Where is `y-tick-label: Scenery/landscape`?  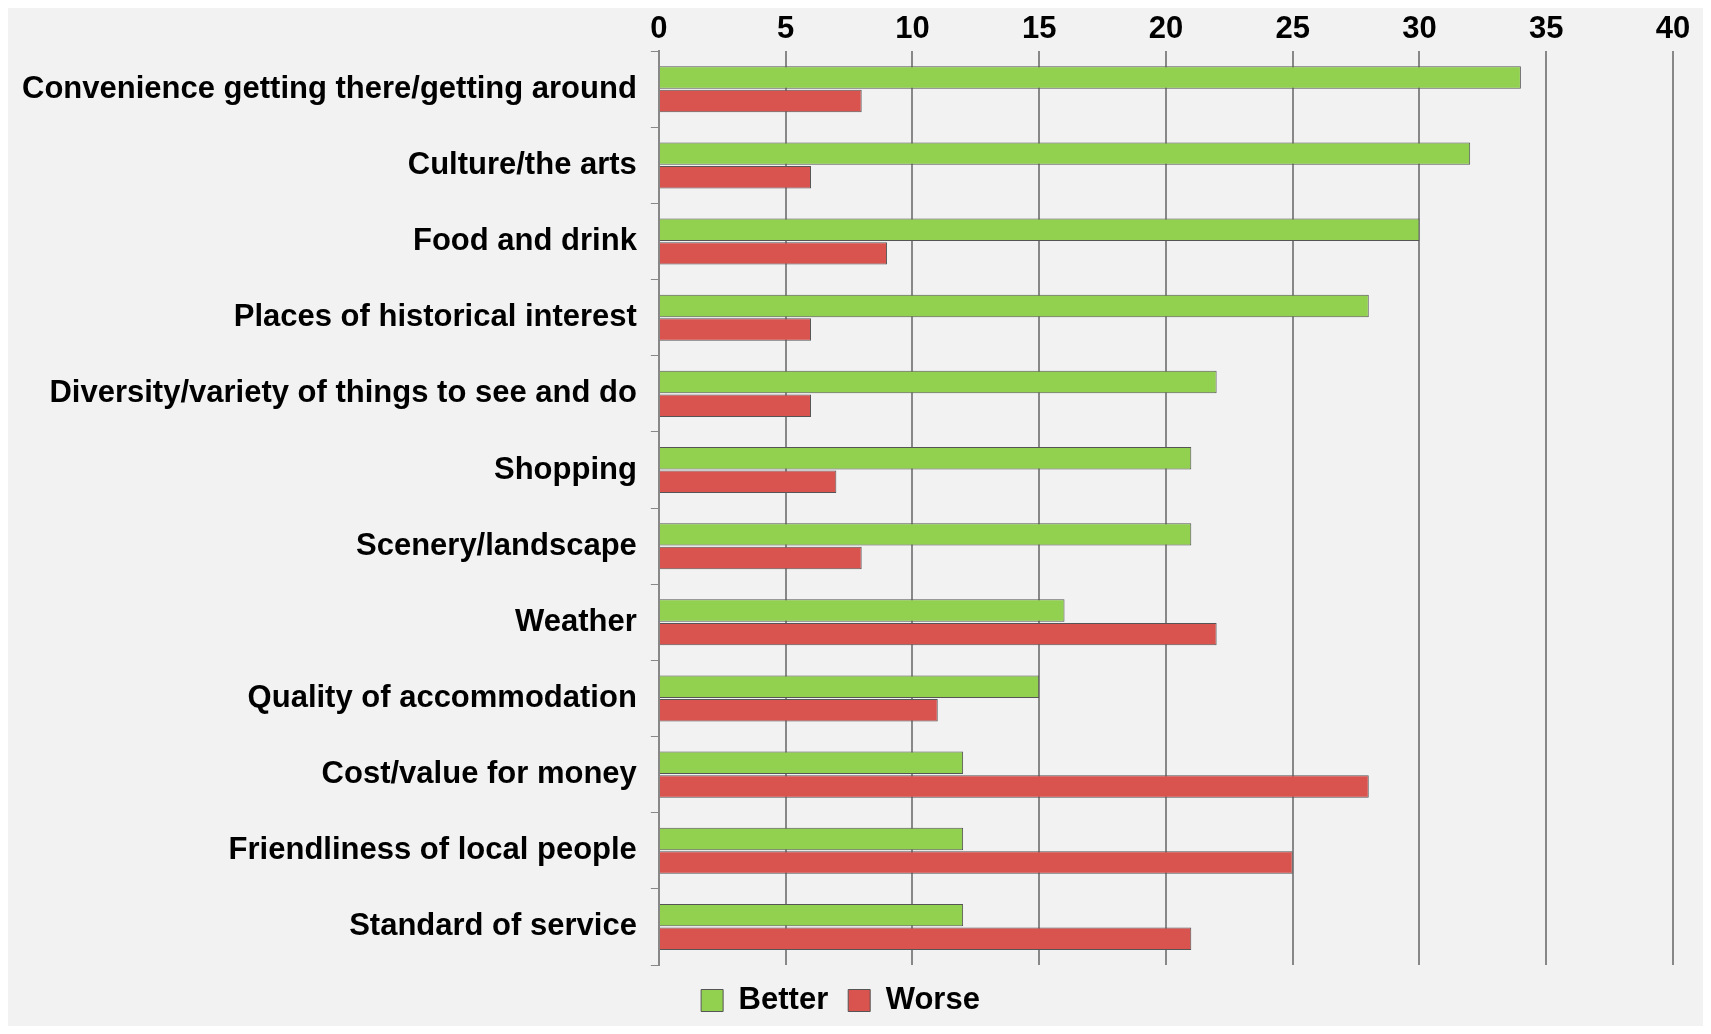 y-tick-label: Scenery/landscape is located at coordinates (496, 544).